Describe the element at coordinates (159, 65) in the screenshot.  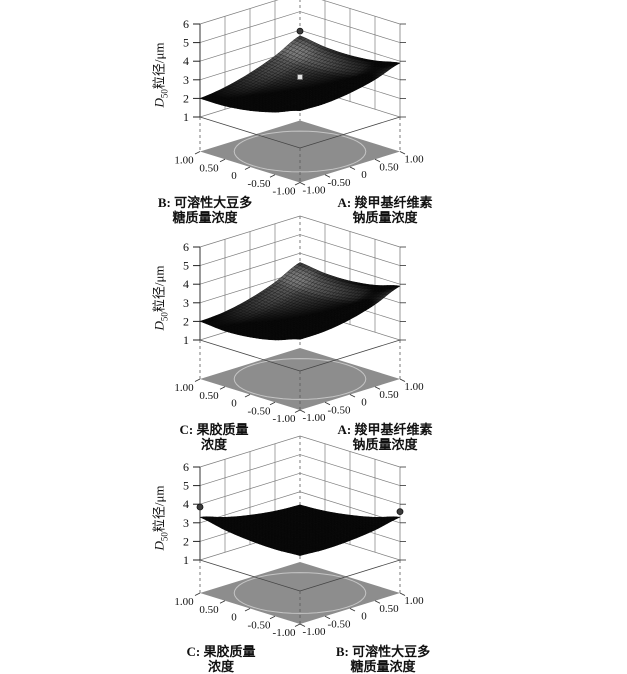
I see `z-label-units: 粒径/μm` at that location.